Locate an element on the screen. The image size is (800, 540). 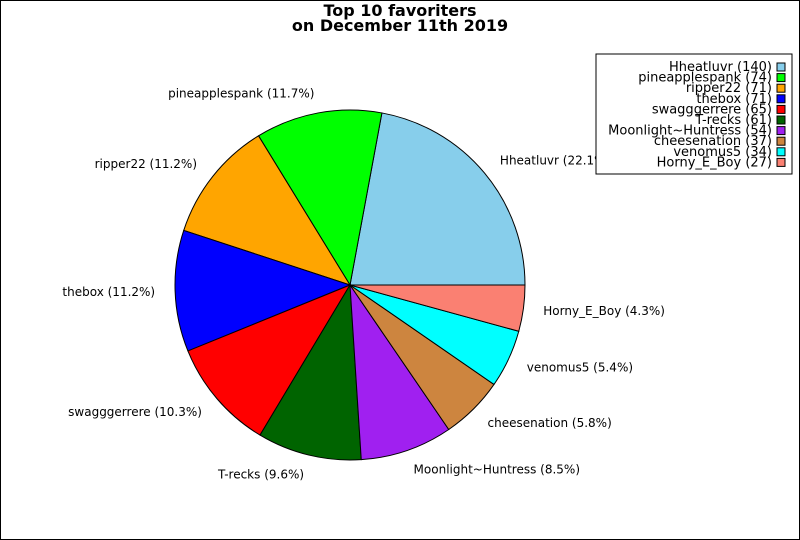
slice-label: cheesenation (5.8%) is located at coordinates (550, 423).